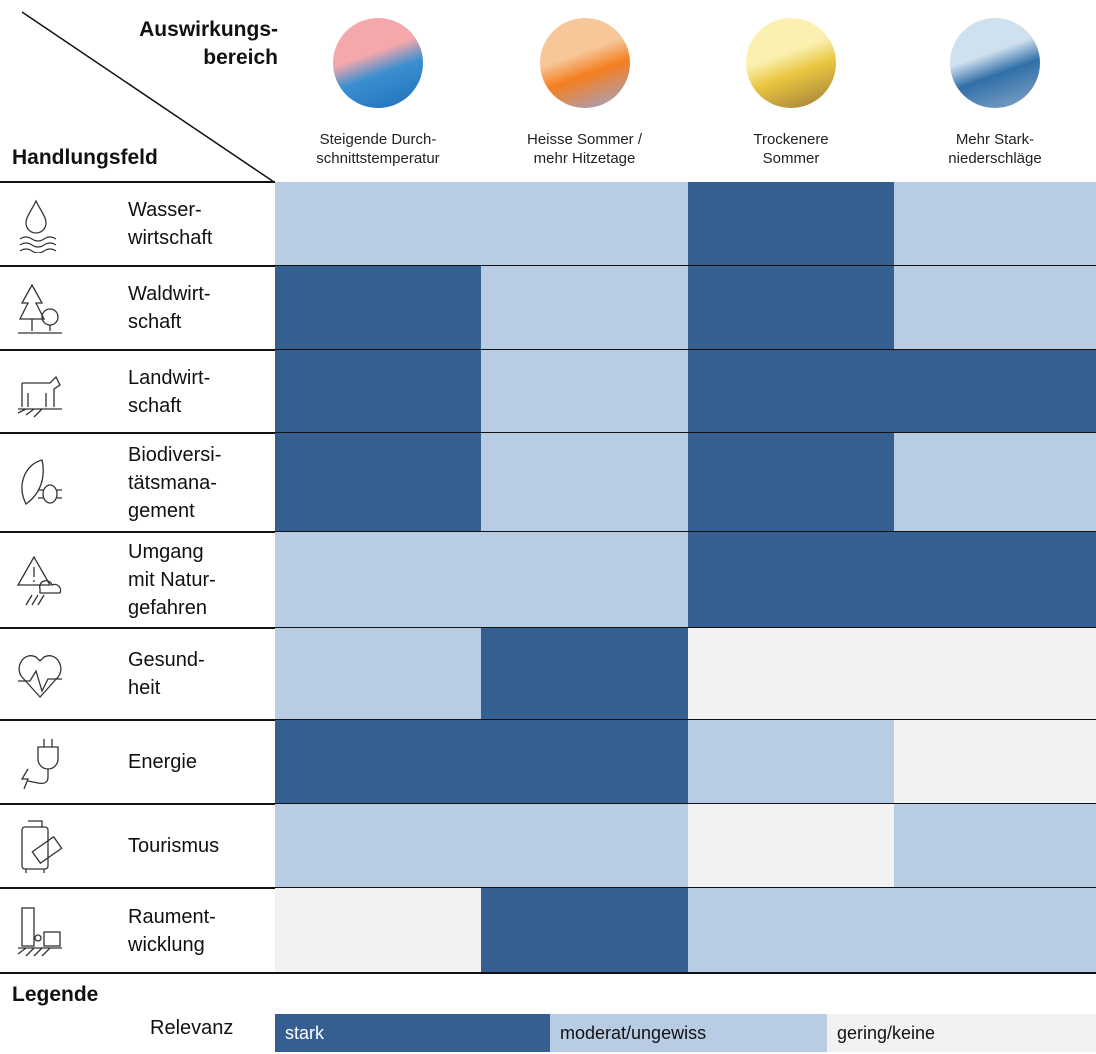 The image size is (1096, 1054). I want to click on text: wicklung, so click(166, 944).